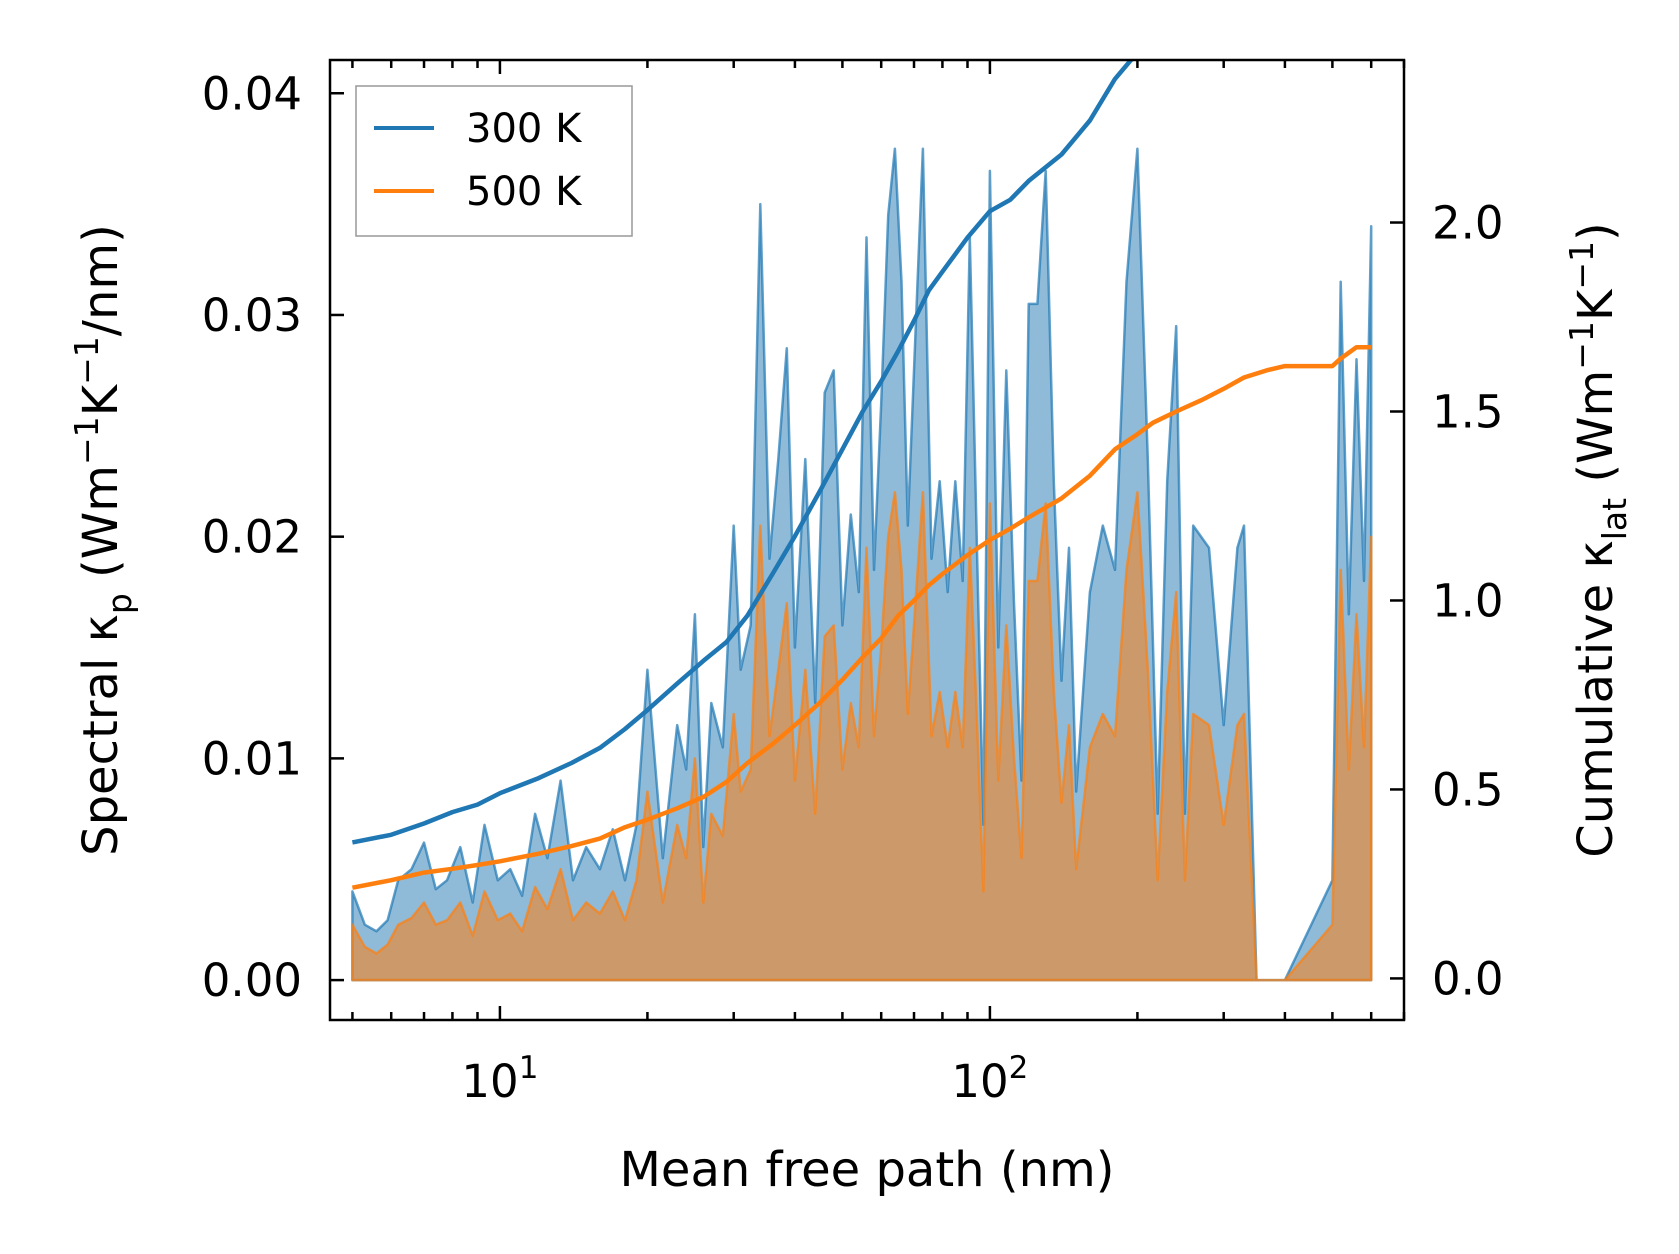 Image resolution: width=1679 pixels, height=1254 pixels. I want to click on y-axis-title-right: Cumulative κlat (Wm−1K−1), so click(1598, 540).